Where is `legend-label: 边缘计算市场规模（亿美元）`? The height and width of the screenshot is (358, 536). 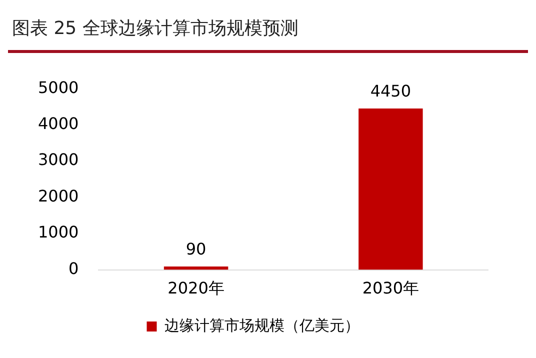 legend-label: 边缘计算市场规模（亿美元） is located at coordinates (262, 325).